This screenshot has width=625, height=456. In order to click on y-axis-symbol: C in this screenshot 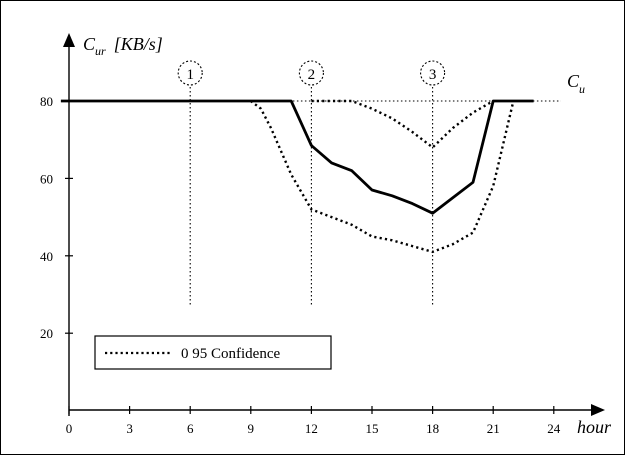, I will do `click(89, 44)`.